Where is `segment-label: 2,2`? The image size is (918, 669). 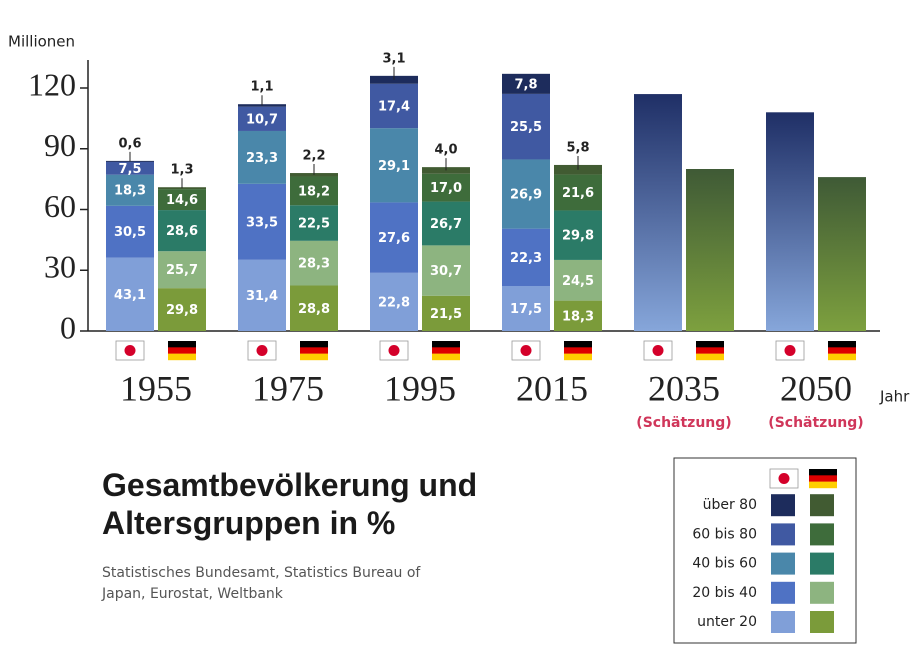
segment-label: 2,2 is located at coordinates (313, 156).